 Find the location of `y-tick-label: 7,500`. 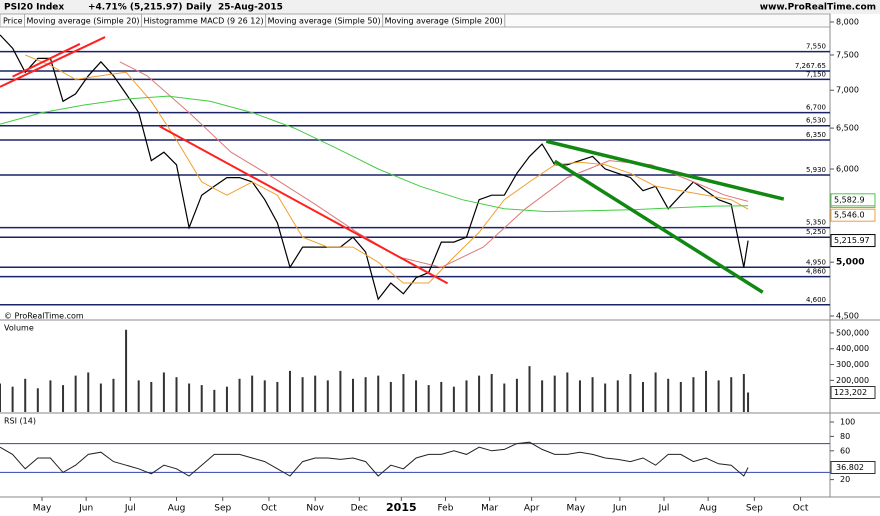

y-tick-label: 7,500 is located at coordinates (847, 54).